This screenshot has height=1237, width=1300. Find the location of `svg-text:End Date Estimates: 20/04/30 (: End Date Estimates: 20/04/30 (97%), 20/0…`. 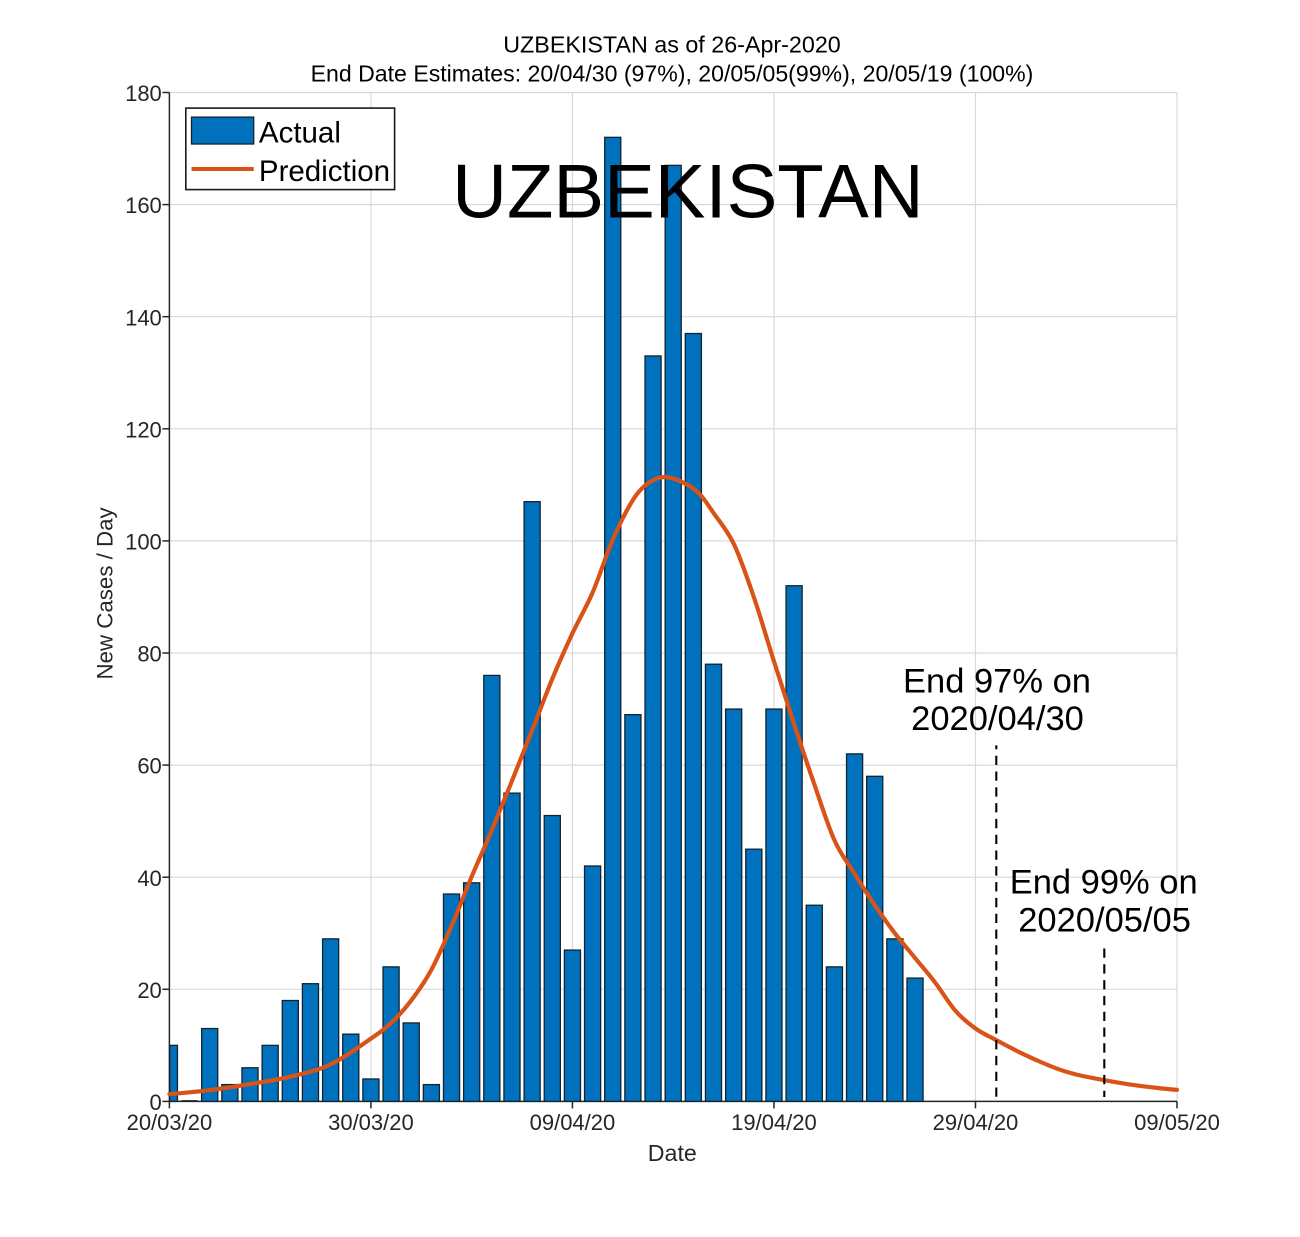

svg-text:End Date Estimates: 20/04/30 (: End Date Estimates: 20/04/30 (97%), 20/0… is located at coordinates (672, 73).